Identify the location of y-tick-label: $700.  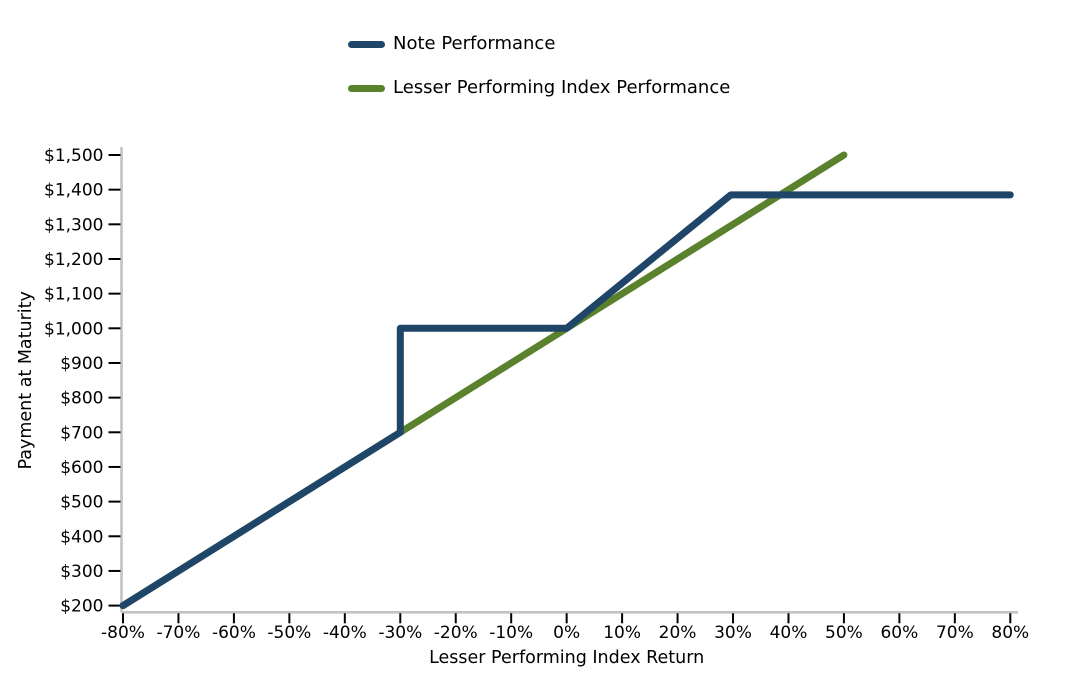
(81, 433).